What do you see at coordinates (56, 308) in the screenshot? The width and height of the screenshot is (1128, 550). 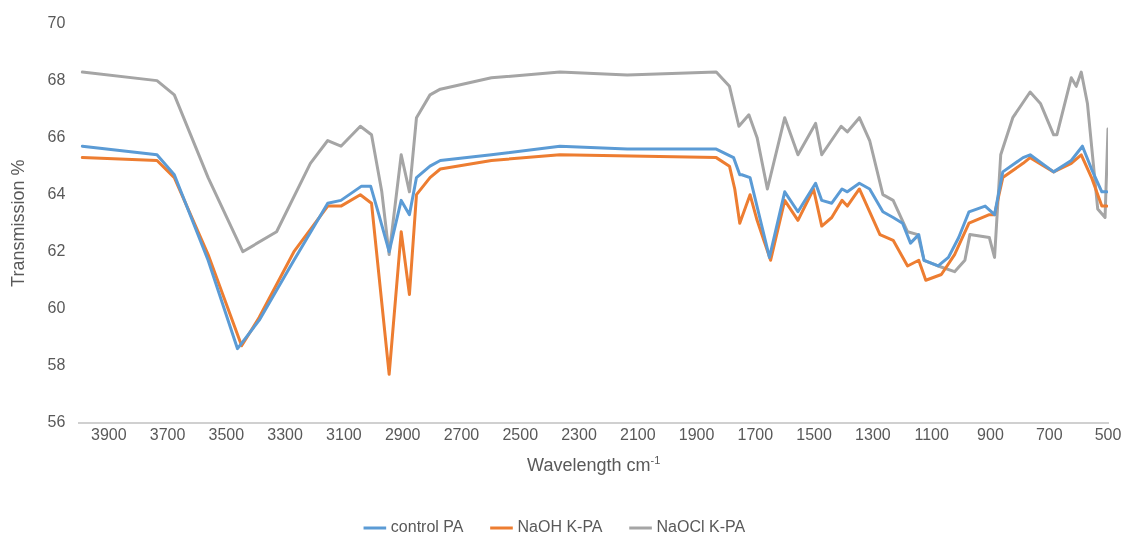 I see `y-tick-label: 60` at bounding box center [56, 308].